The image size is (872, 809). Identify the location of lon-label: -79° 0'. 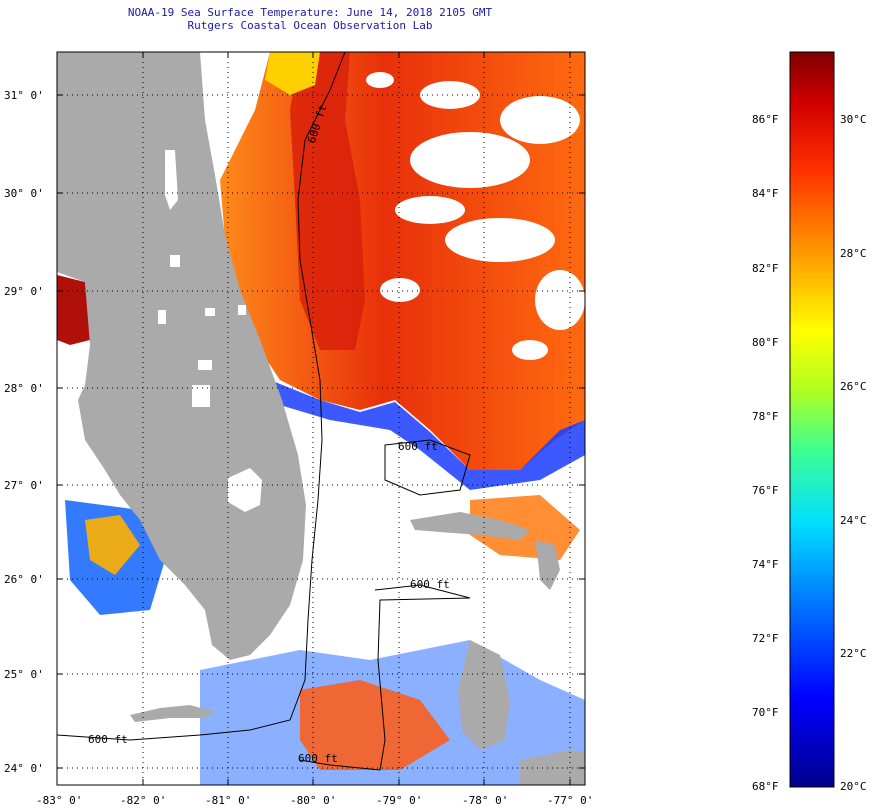
(399, 800).